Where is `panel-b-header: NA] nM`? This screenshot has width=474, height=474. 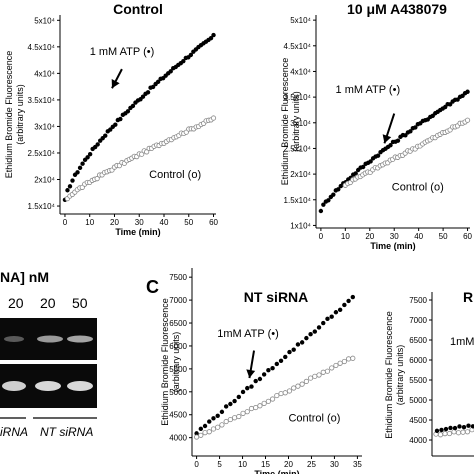 panel-b-header: NA] nM is located at coordinates (24, 277).